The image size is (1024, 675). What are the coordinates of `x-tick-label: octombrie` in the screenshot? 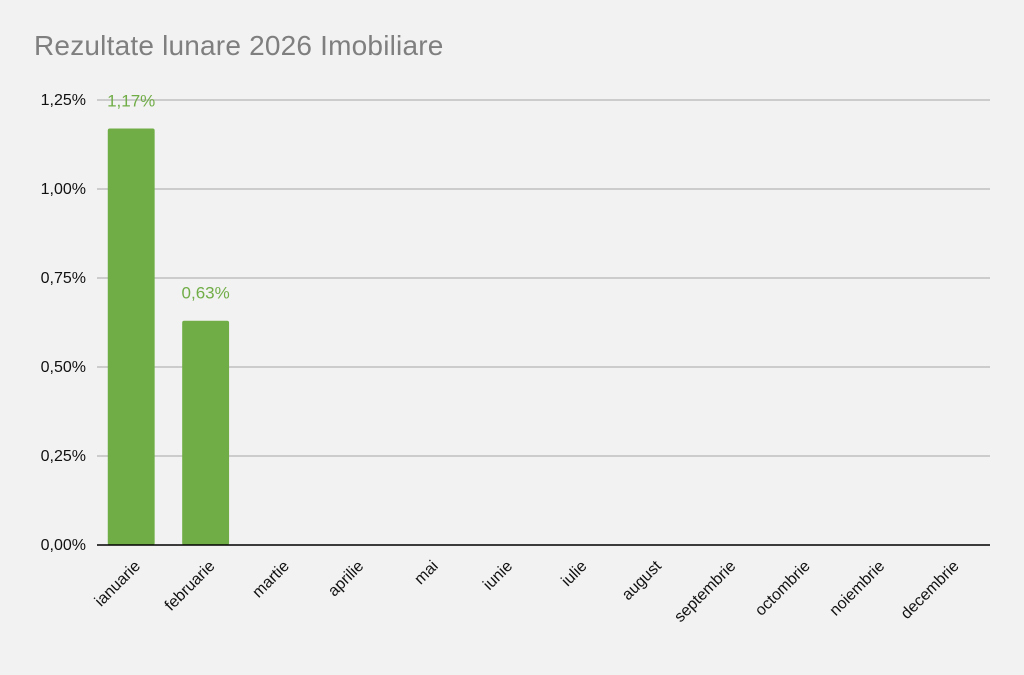 It's located at (783, 589).